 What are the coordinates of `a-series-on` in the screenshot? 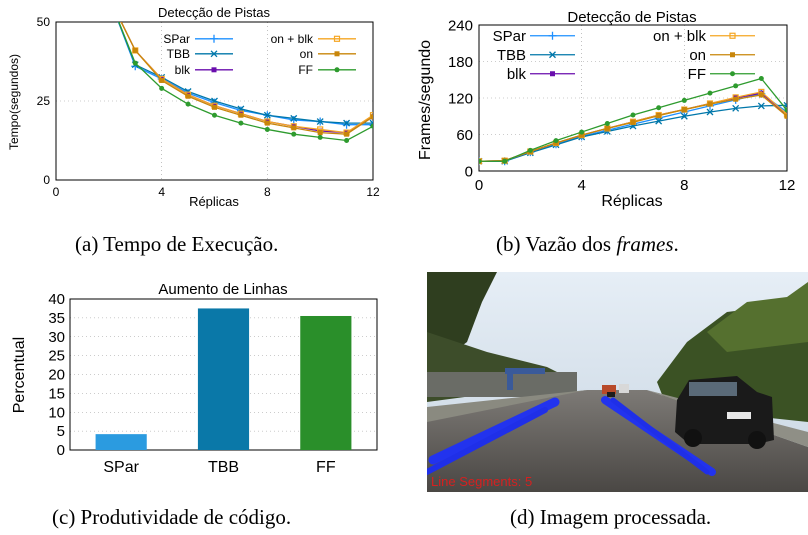 It's located at (246, 79).